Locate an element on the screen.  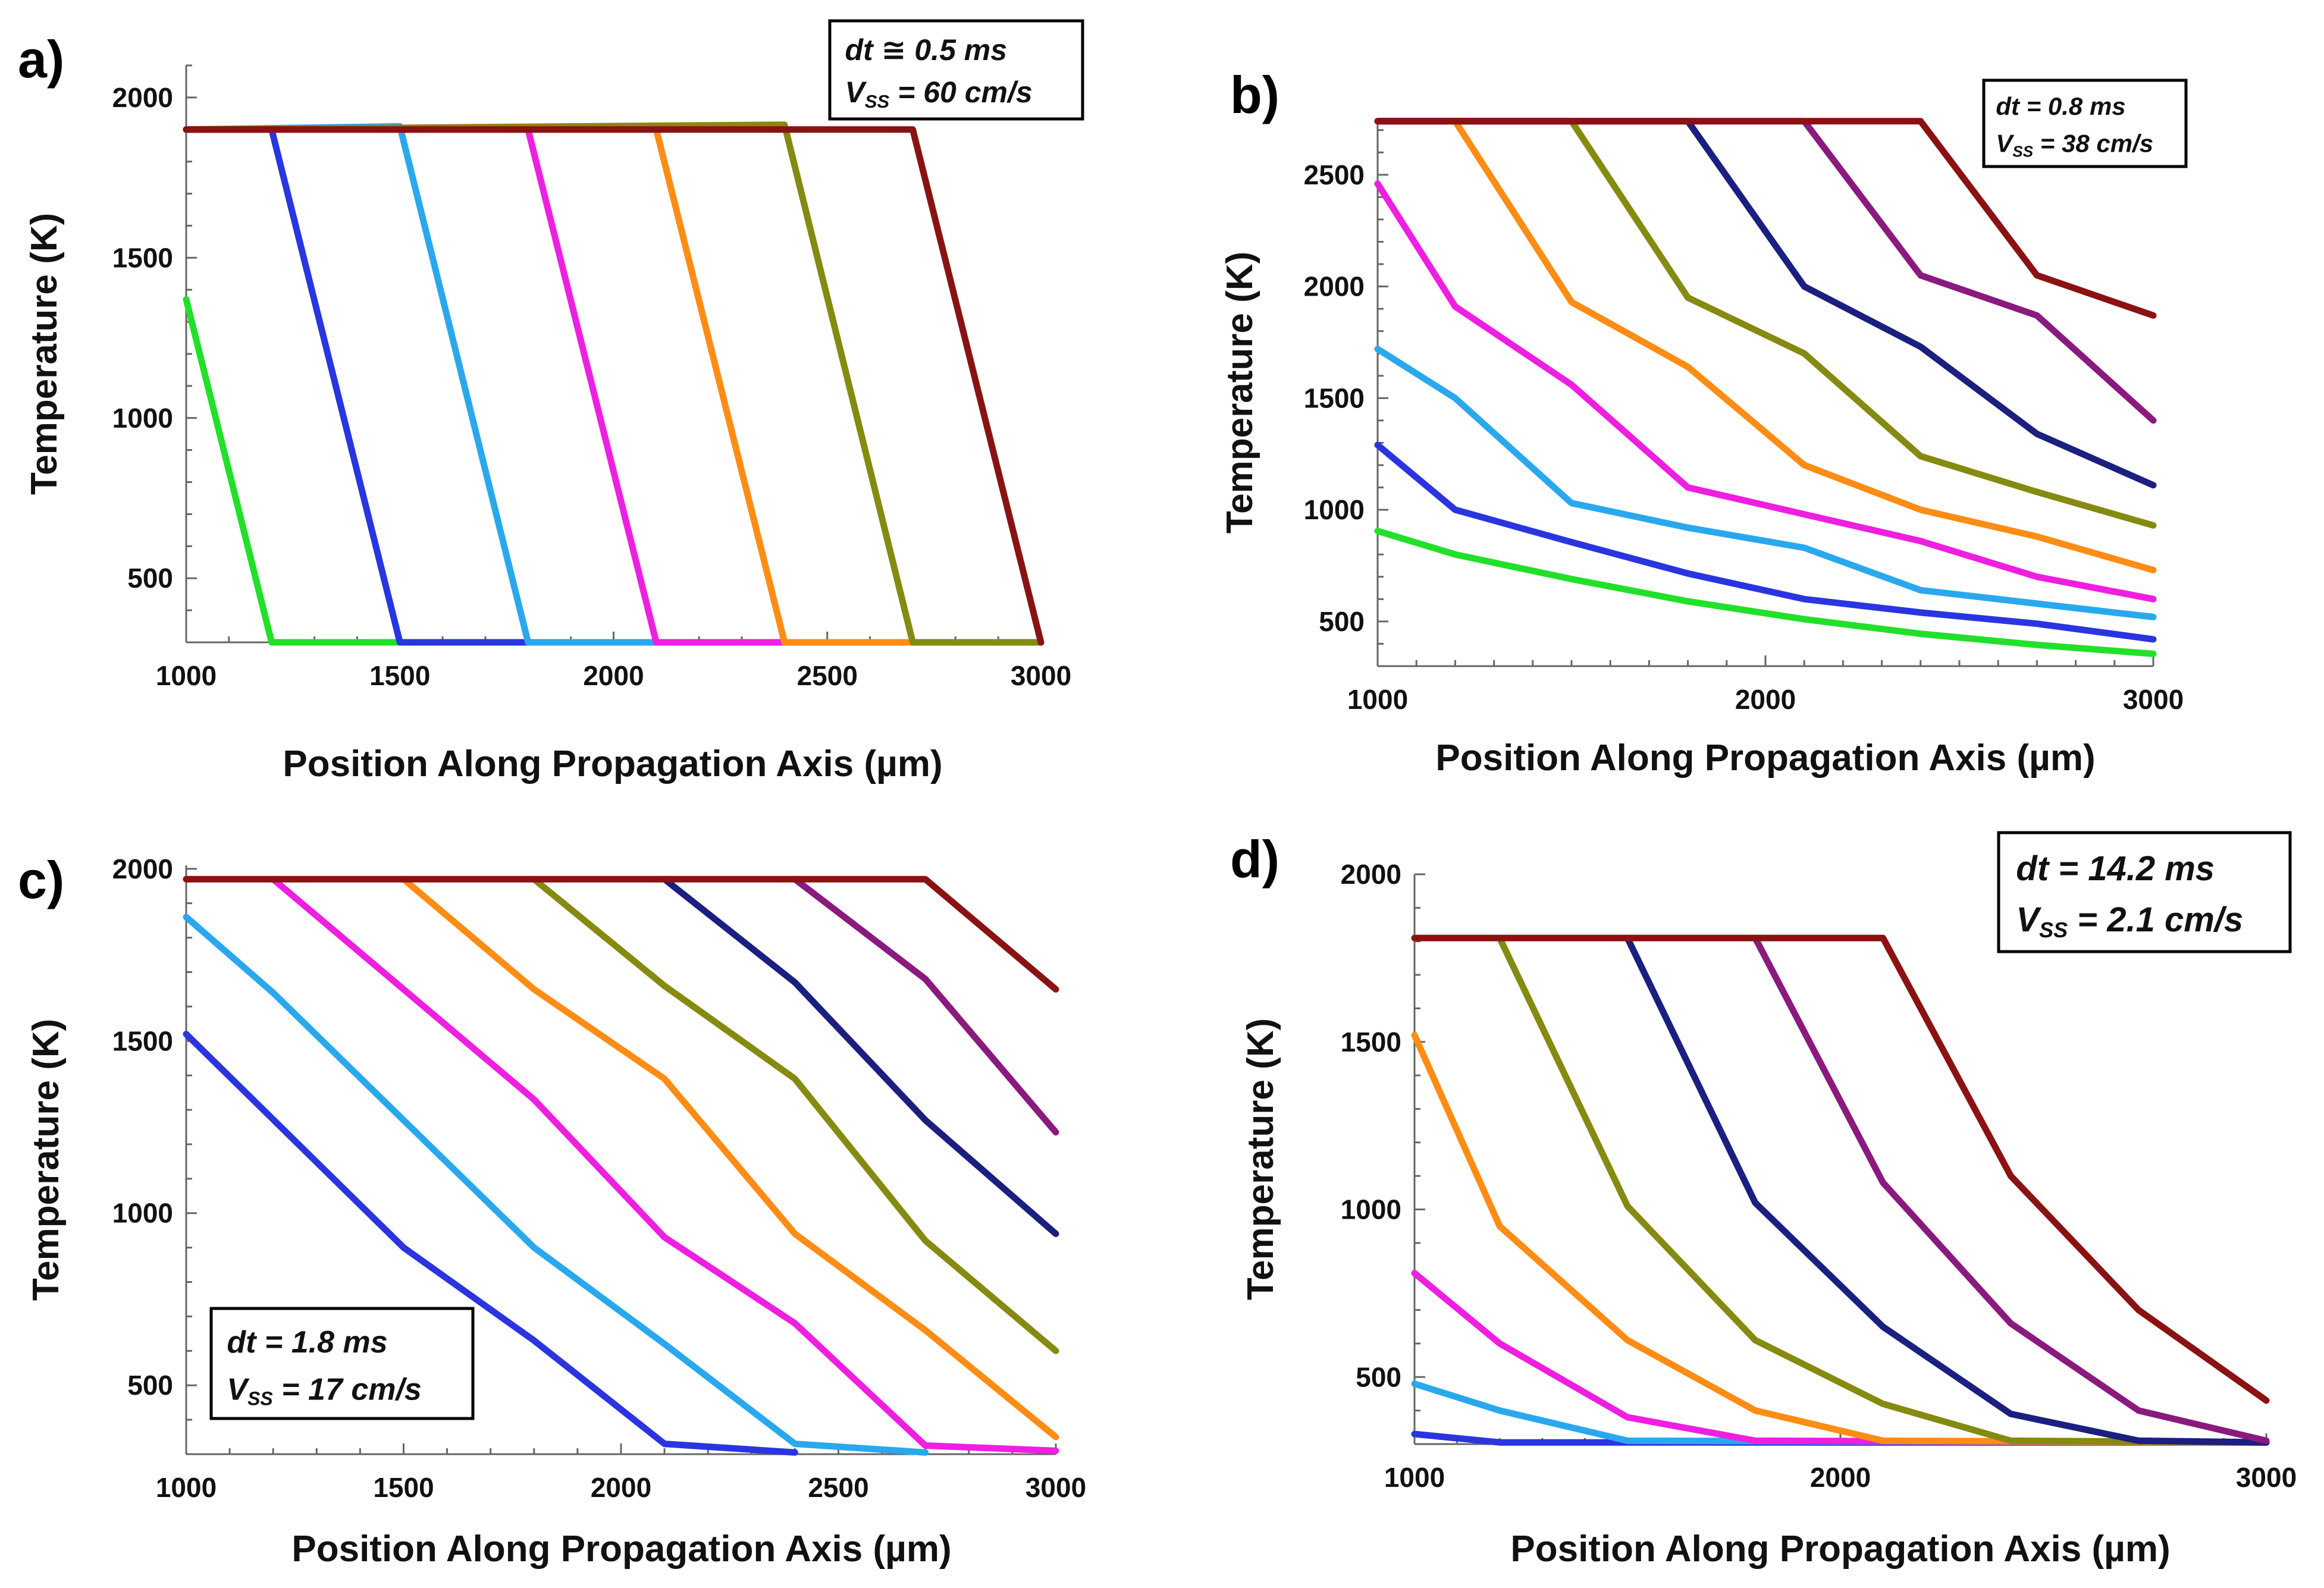
annotation-vss: VSS = 38 cm/s is located at coordinates (2074, 144).